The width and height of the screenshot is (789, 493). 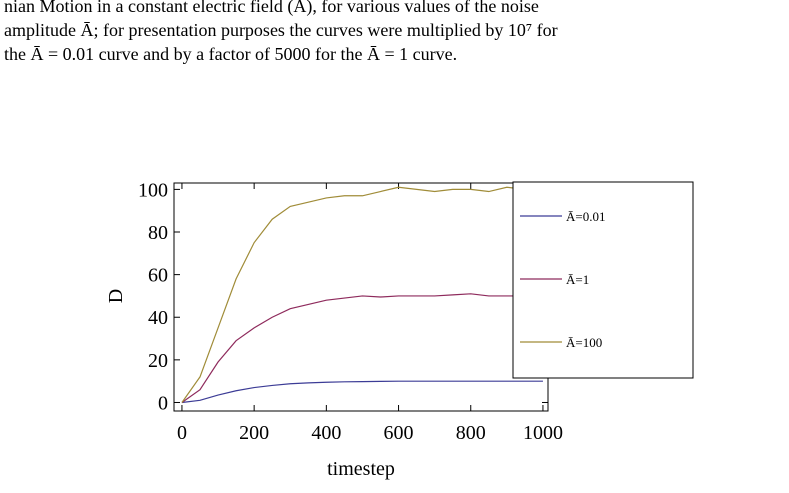 What do you see at coordinates (399, 433) in the screenshot?
I see `x-tick-label: 600` at bounding box center [399, 433].